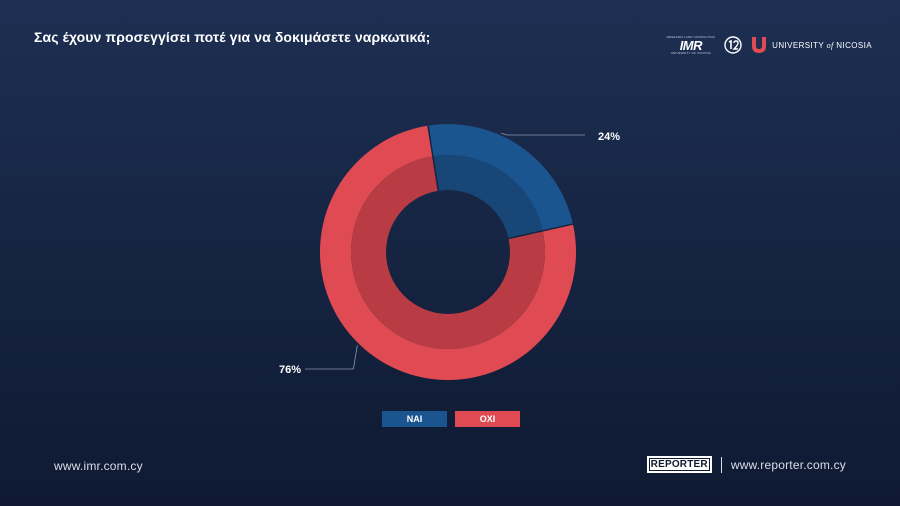 Image resolution: width=900 pixels, height=506 pixels. Describe the element at coordinates (822, 45) in the screenshot. I see `unic-logo-text: UNIVERSITY of NICOSIA` at that location.